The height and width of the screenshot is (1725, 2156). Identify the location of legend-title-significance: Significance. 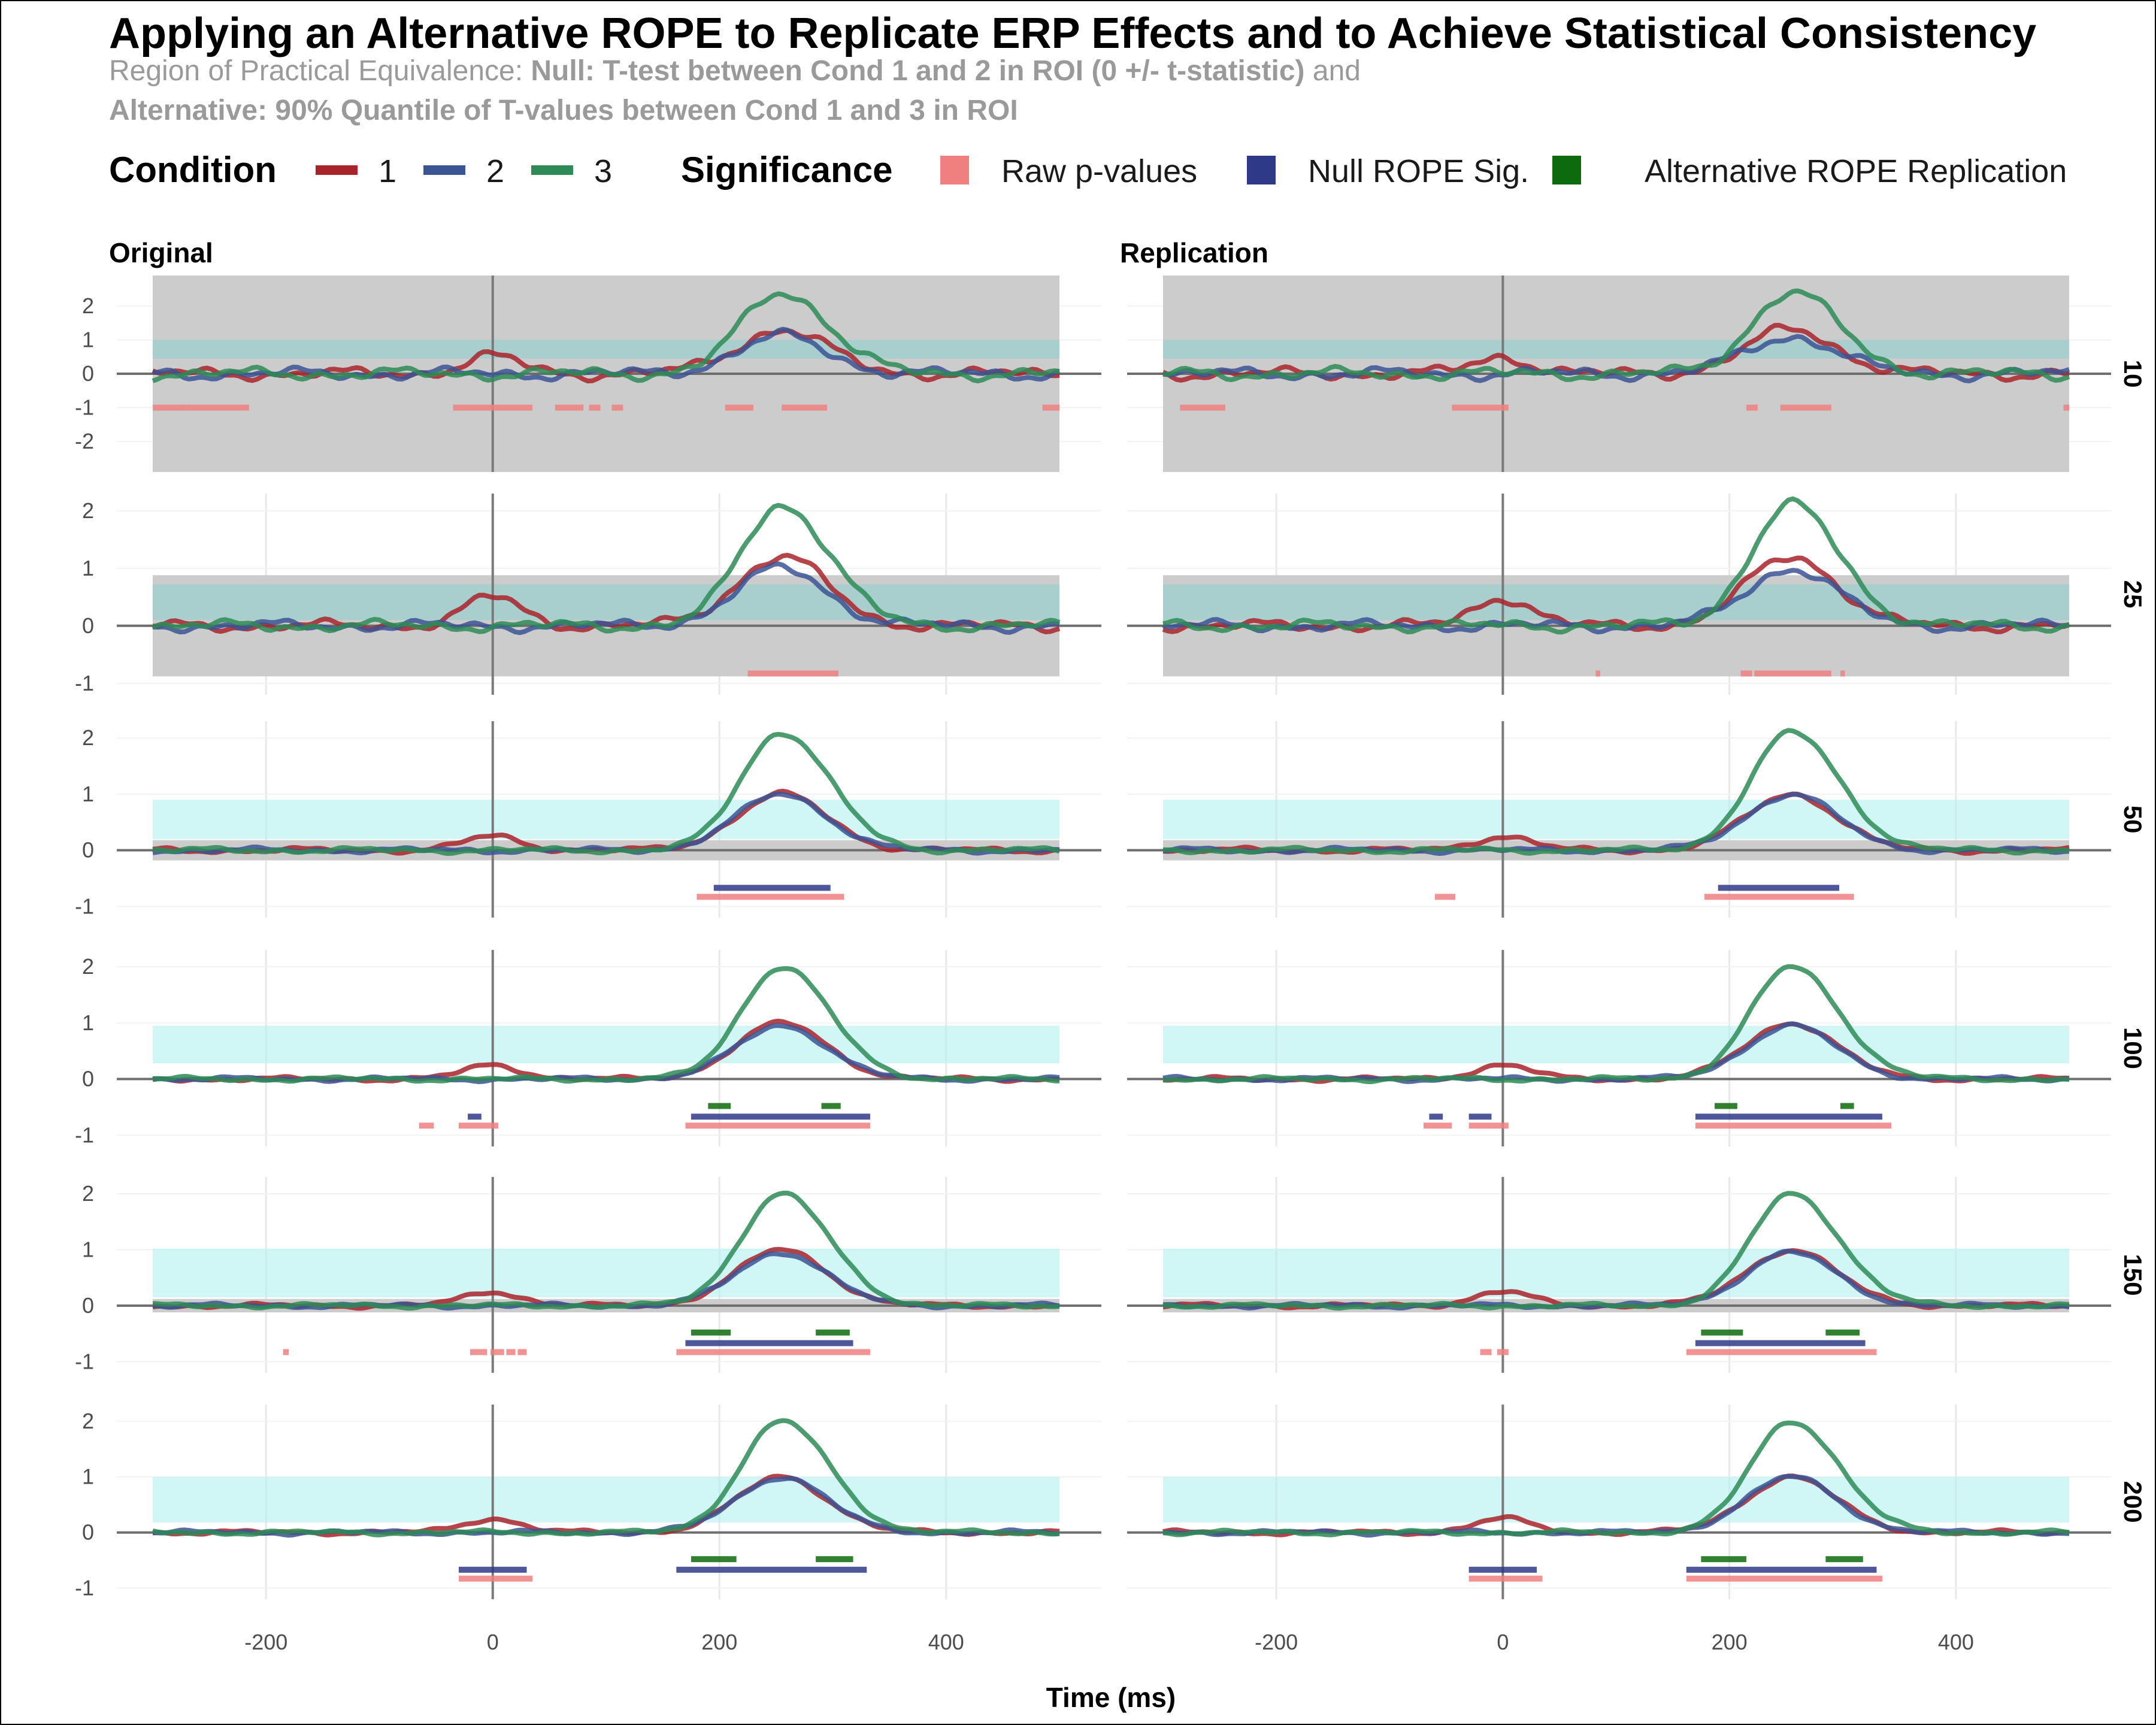
(786, 170).